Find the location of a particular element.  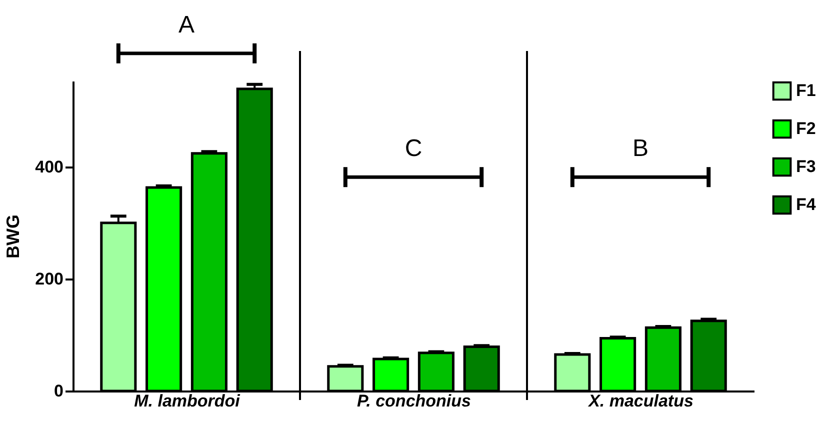

x-tick-label: X. maculatus is located at coordinates (641, 401).